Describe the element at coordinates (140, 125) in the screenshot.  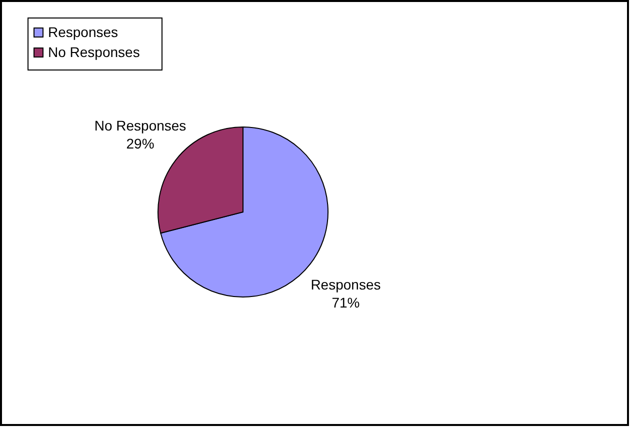
I see `slice-label: No Responses` at that location.